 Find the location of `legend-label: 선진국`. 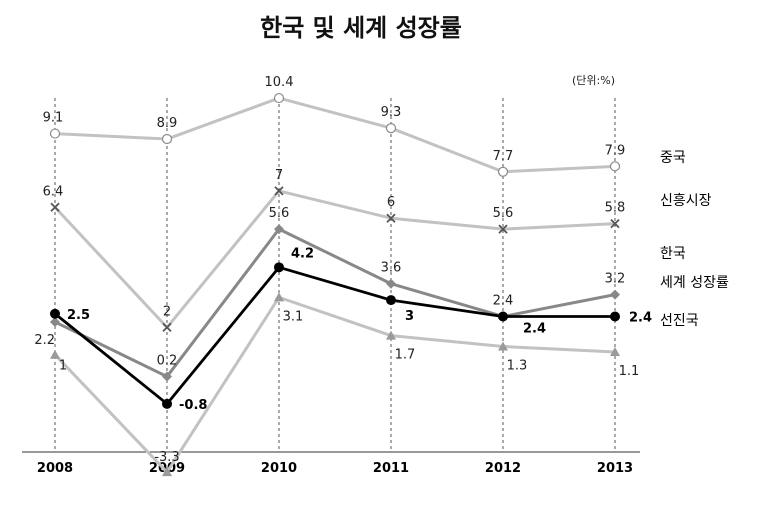

legend-label: 선진국 is located at coordinates (679, 321).